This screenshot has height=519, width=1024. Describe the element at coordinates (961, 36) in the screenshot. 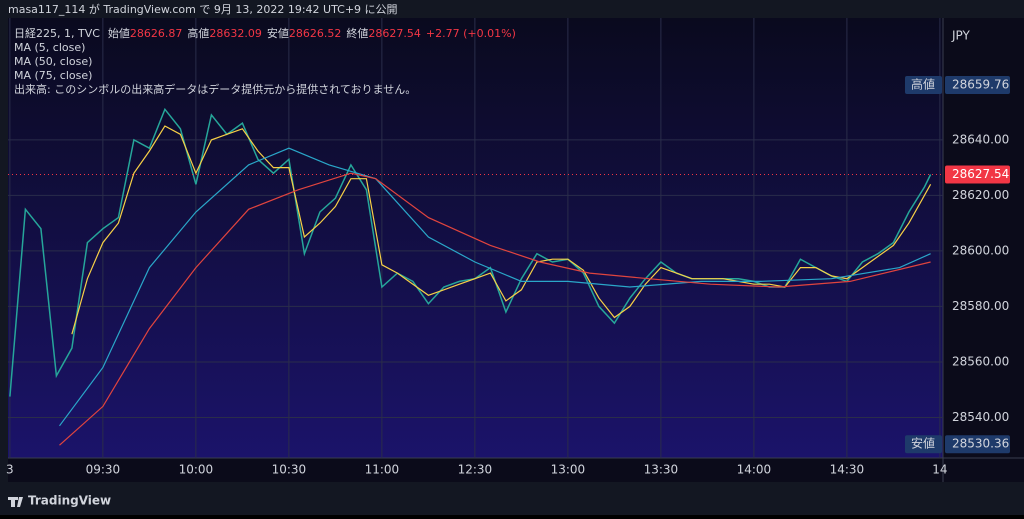

I see `currency: JPY` at that location.